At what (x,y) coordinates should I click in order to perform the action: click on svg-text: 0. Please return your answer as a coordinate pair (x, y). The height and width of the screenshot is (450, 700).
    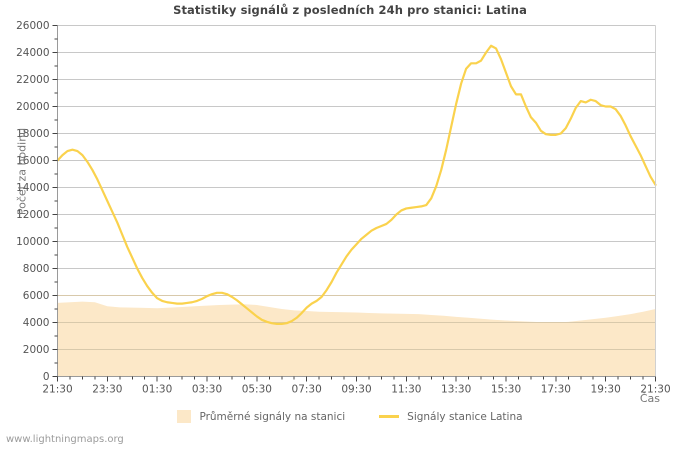
    Looking at the image, I should click on (46, 377).